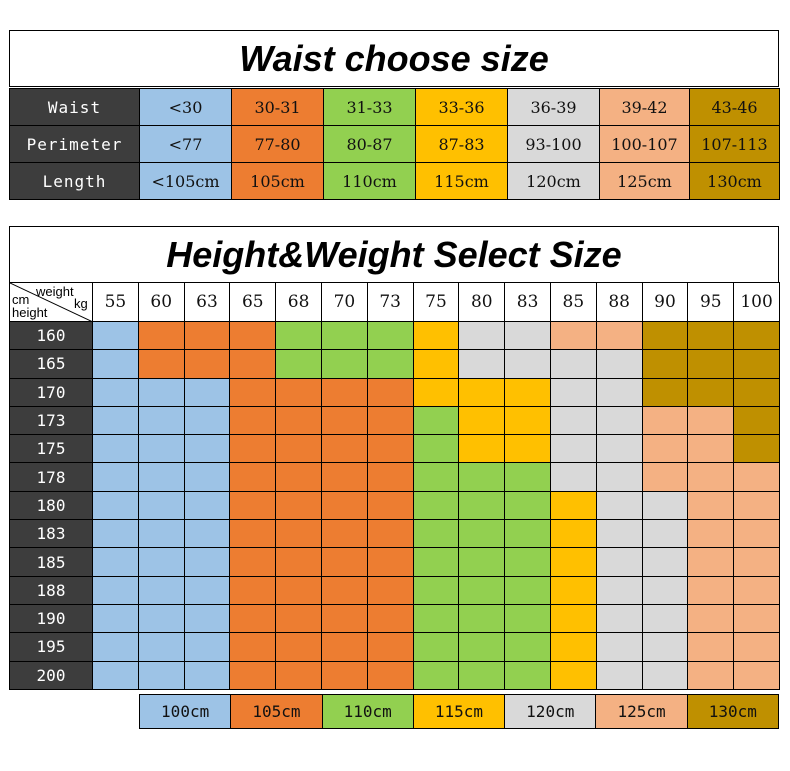 The width and height of the screenshot is (790, 771). Describe the element at coordinates (253, 302) in the screenshot. I see `weight-header: 65` at that location.